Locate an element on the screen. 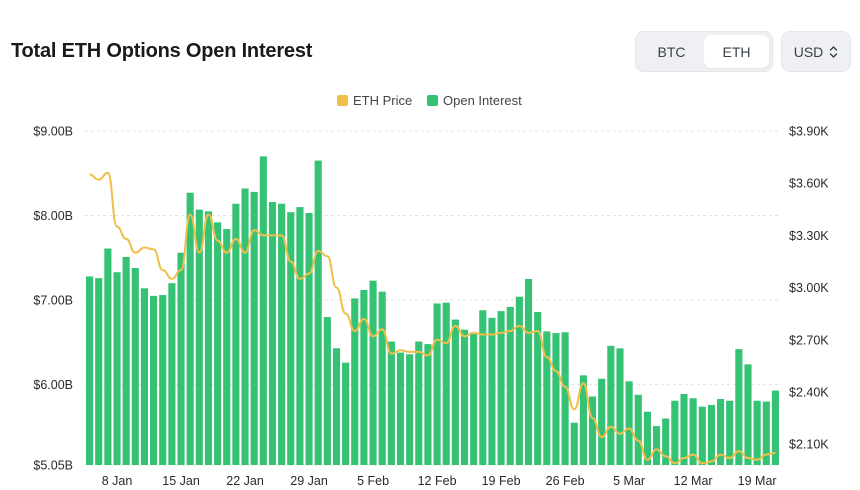 The image size is (860, 490). y-left-tick-label: $9.00B is located at coordinates (53, 132).